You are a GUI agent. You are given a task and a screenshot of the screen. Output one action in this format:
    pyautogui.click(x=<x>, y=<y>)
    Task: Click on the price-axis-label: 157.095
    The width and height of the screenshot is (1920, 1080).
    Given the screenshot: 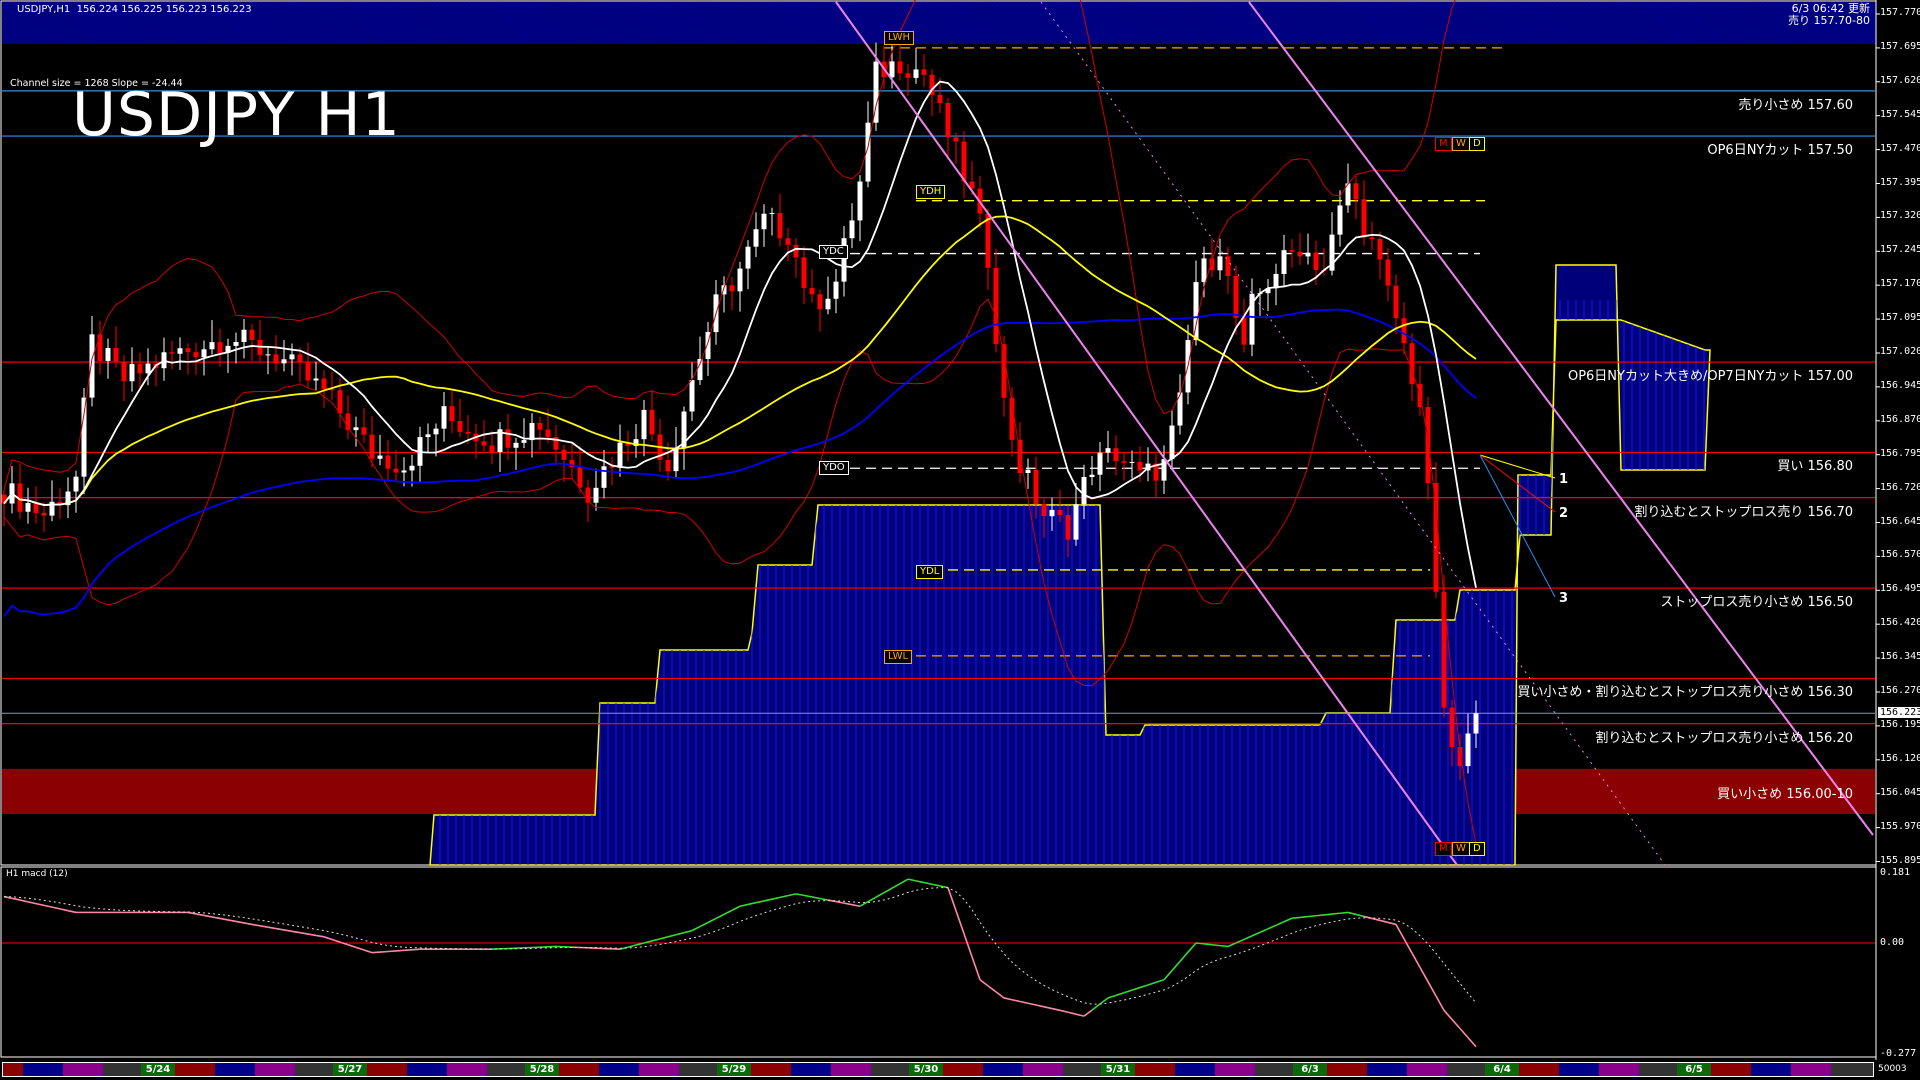 What is the action you would take?
    pyautogui.click(x=1900, y=318)
    